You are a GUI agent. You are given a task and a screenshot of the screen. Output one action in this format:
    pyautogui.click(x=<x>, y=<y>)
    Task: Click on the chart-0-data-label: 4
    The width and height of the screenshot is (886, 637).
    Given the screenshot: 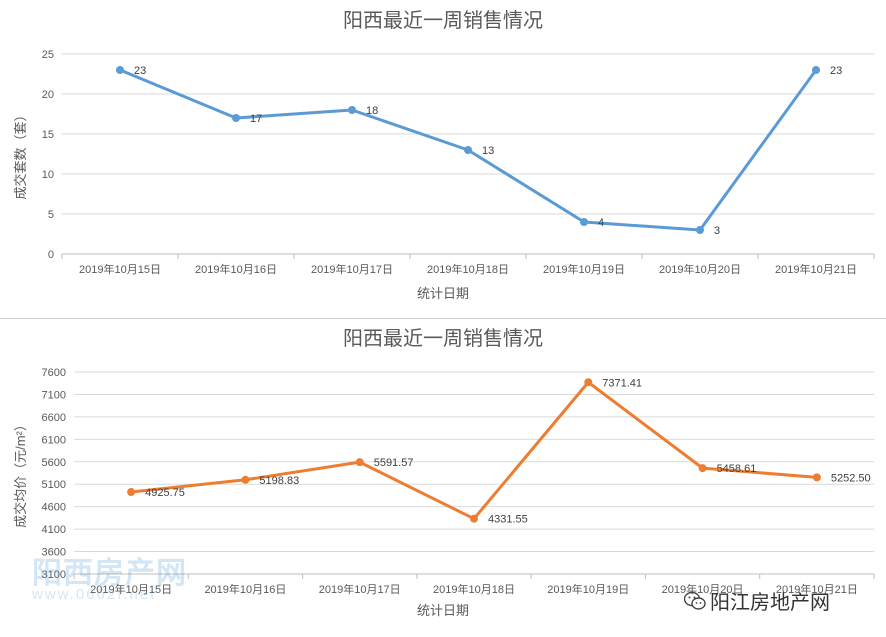 What is the action you would take?
    pyautogui.click(x=601, y=223)
    